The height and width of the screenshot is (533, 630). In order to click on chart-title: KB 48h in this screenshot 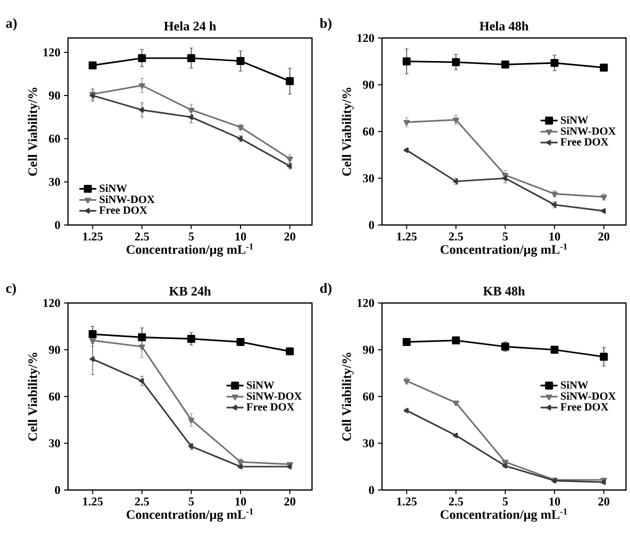, I will do `click(504, 291)`.